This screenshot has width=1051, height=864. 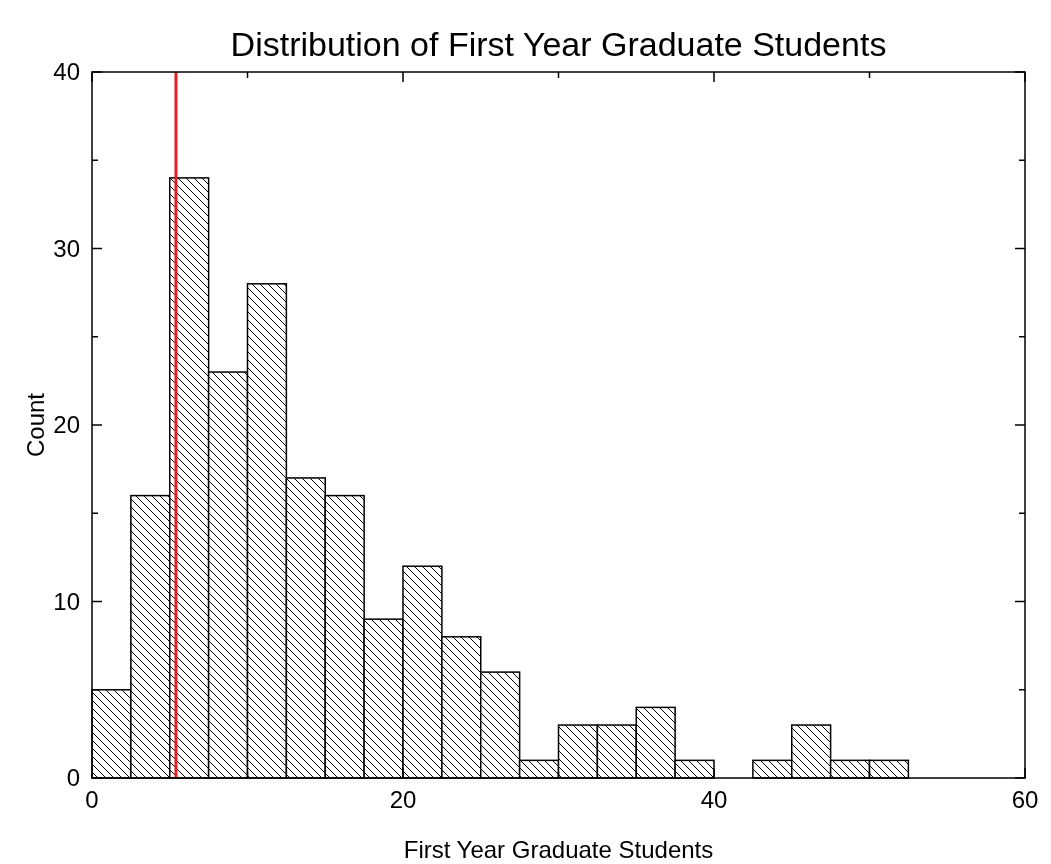 I want to click on chart-title: Distribution of First Year Graduate Students, so click(x=558, y=44).